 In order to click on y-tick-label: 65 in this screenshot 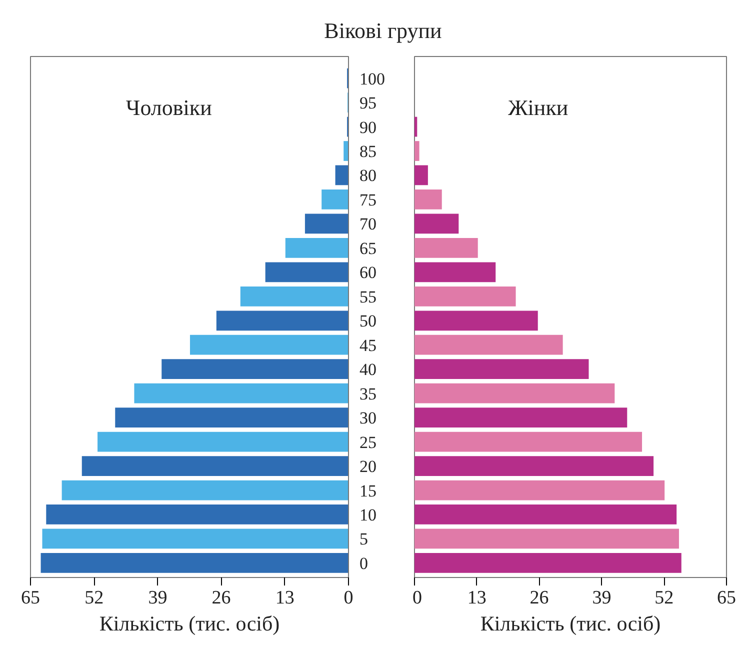, I will do `click(368, 248)`.